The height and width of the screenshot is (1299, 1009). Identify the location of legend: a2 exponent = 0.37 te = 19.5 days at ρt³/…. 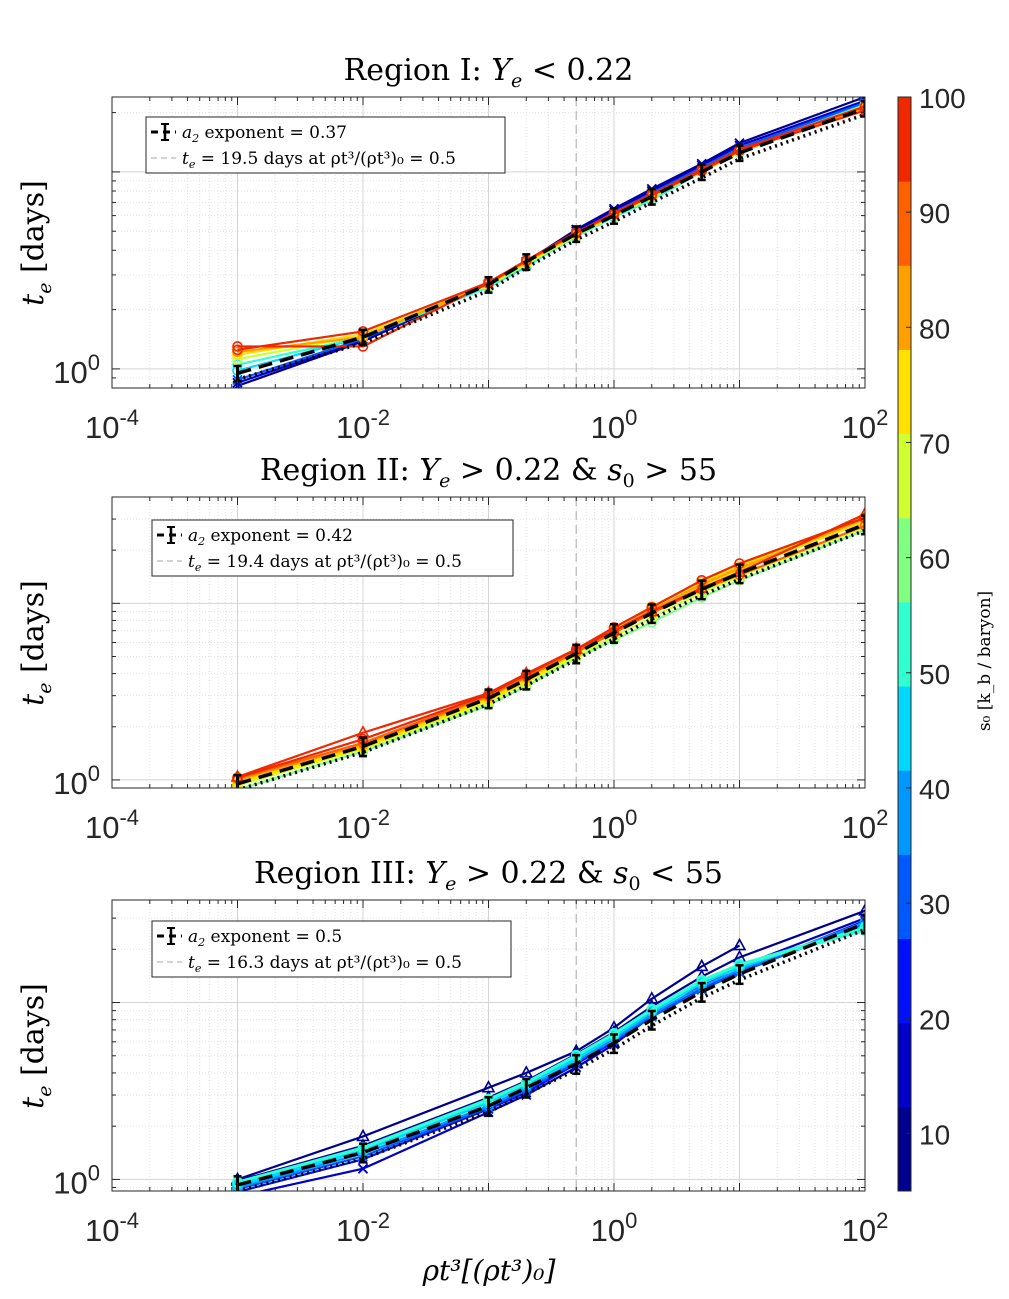
(325, 145).